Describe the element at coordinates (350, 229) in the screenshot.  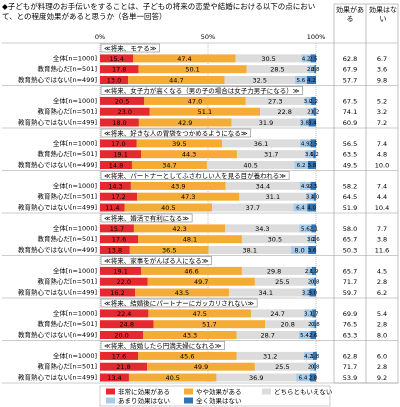
I see `summary-value: 58.0` at that location.